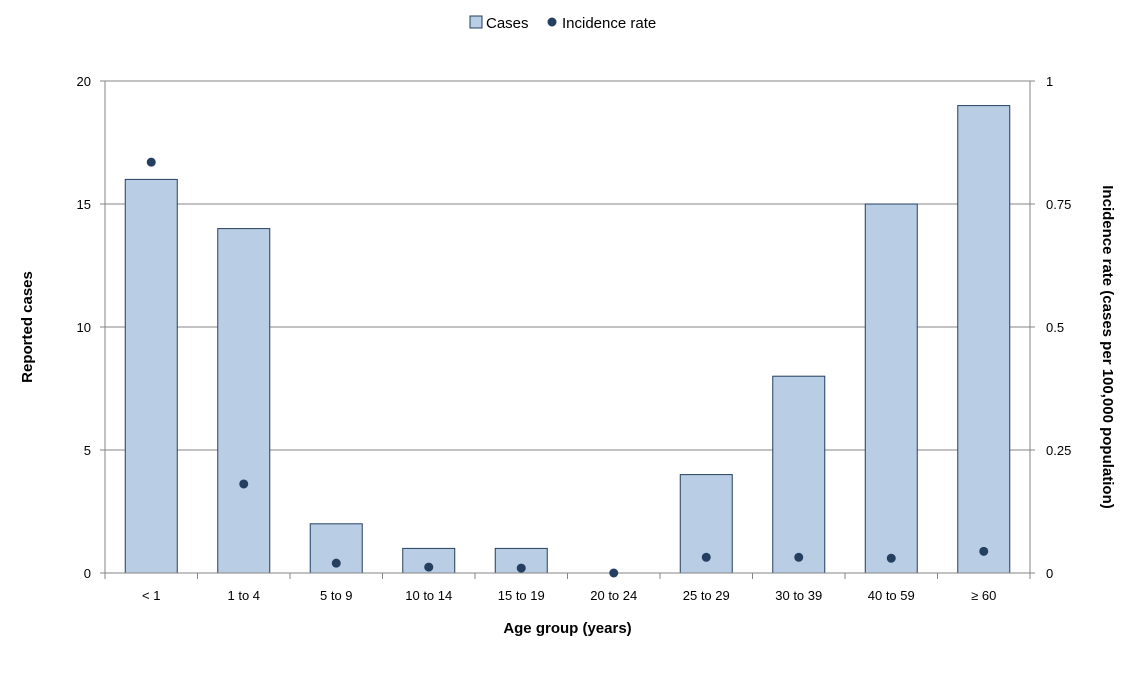  Describe the element at coordinates (507, 23) in the screenshot. I see `legend-label-cases: Cases` at that location.